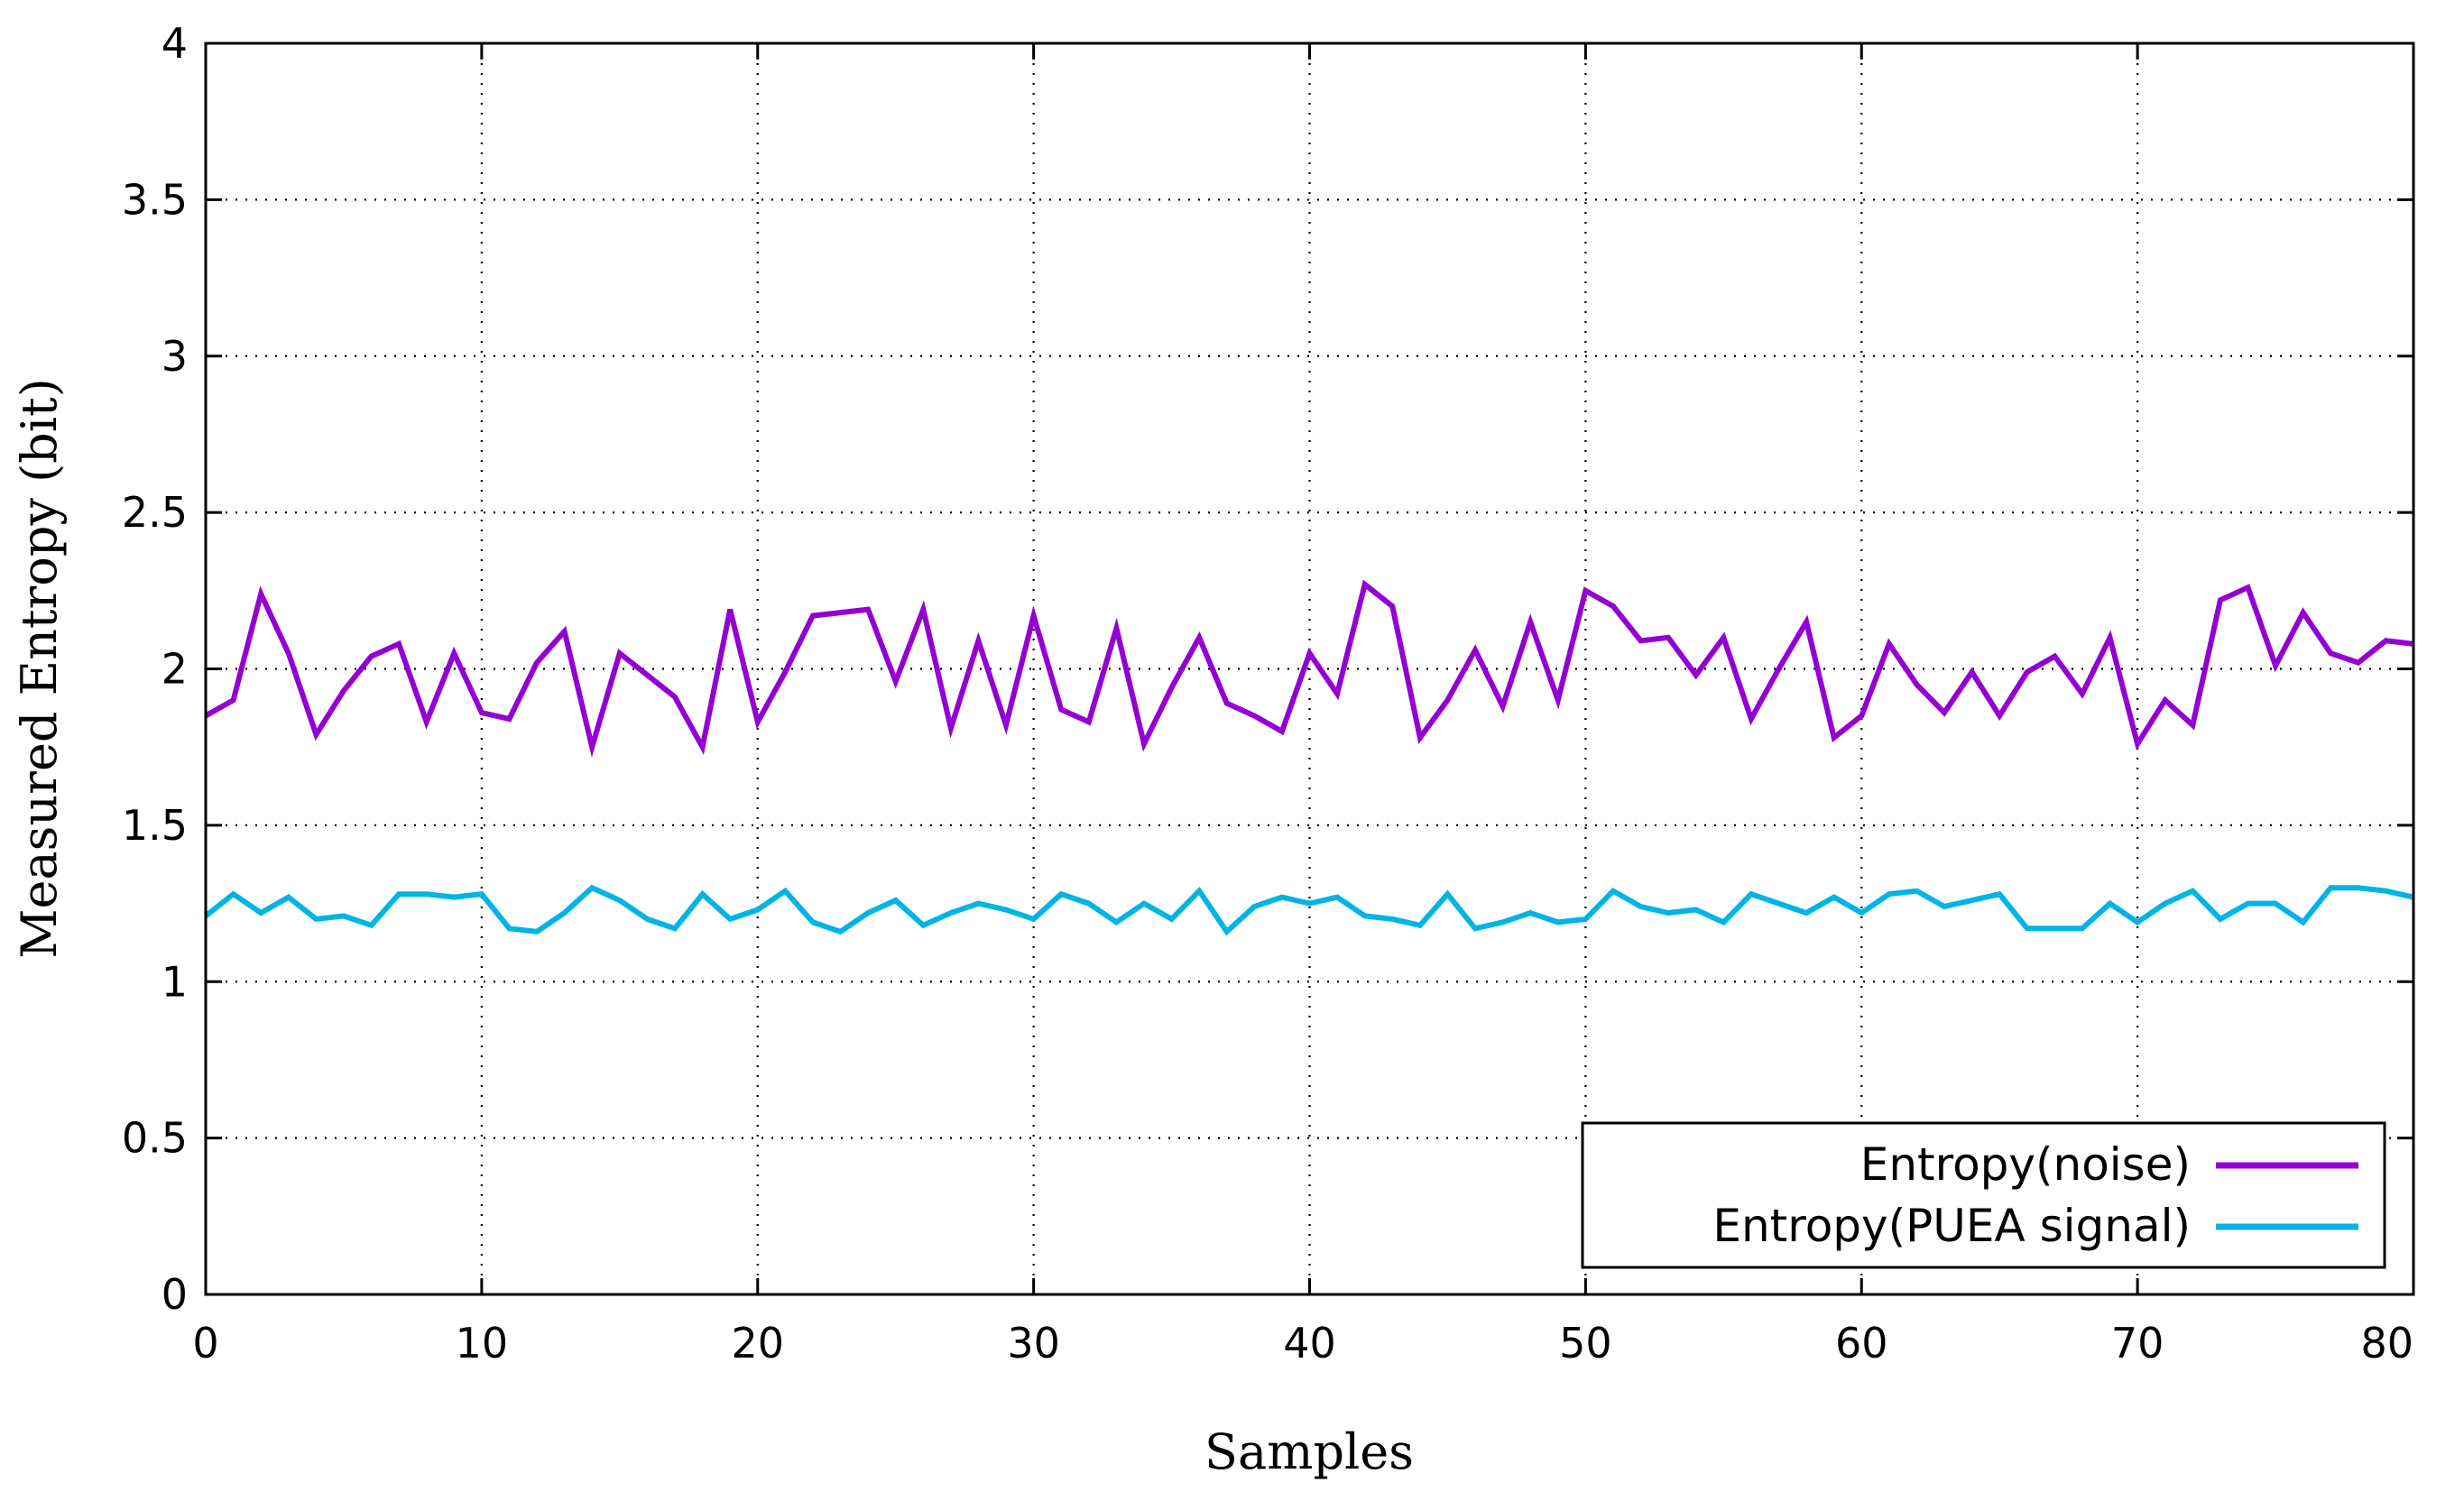 This screenshot has height=1501, width=2464. Describe the element at coordinates (1309, 910) in the screenshot. I see `series-line-puea-signal` at that location.